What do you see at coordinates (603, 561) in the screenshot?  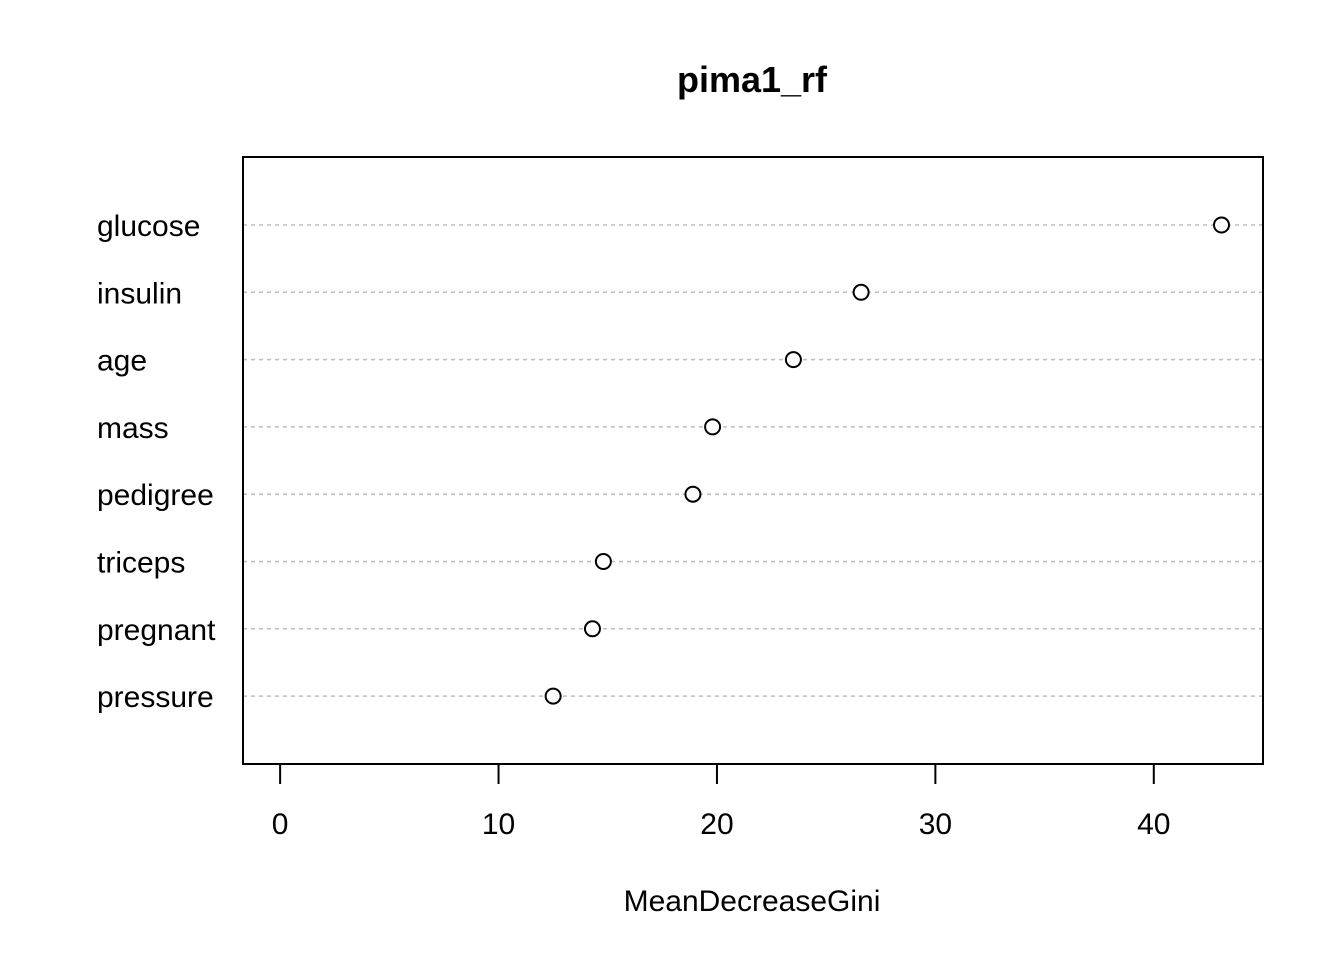 I see `point-triceps` at bounding box center [603, 561].